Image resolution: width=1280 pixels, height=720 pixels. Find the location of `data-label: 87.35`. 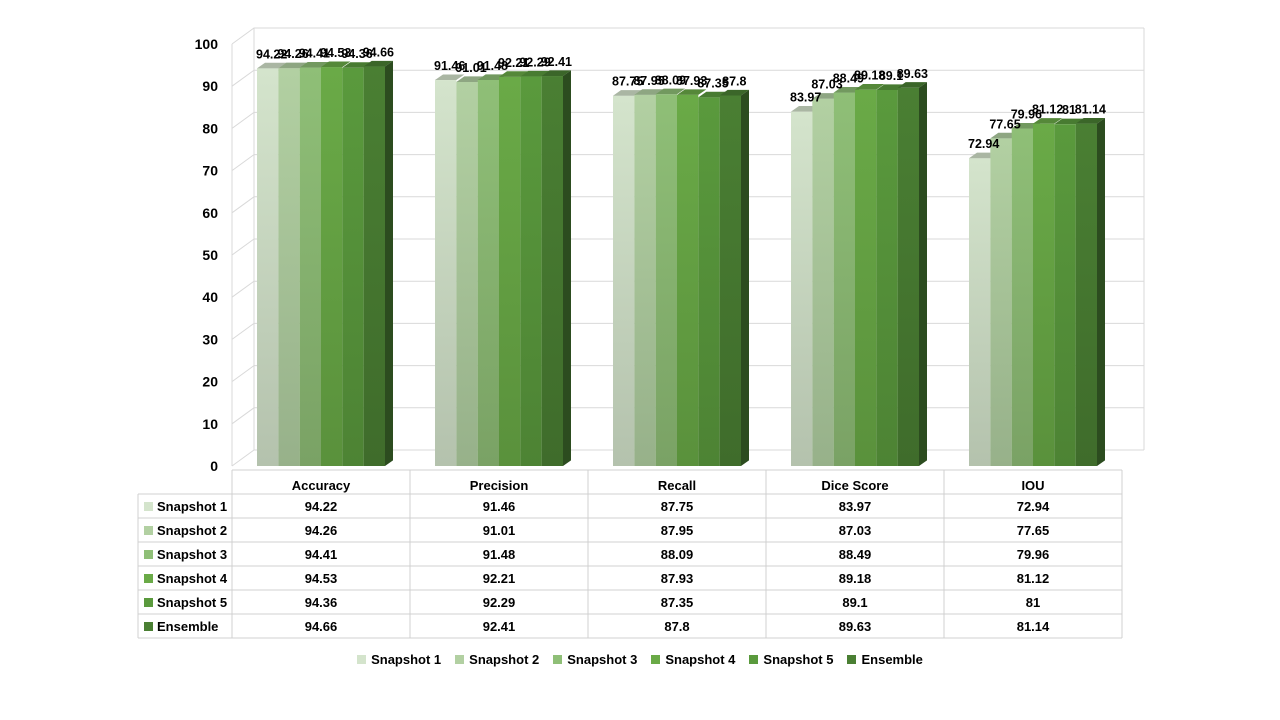

data-label: 87.35 is located at coordinates (712, 83).